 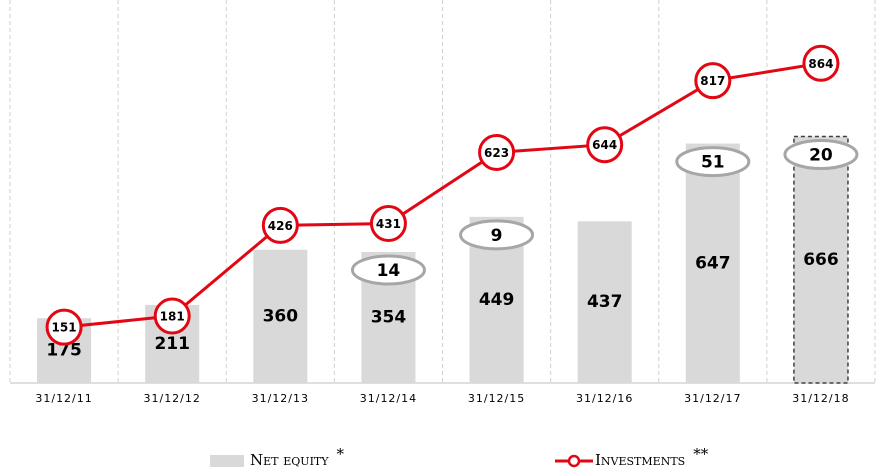 I want to click on line-label: 644, so click(x=604, y=145).